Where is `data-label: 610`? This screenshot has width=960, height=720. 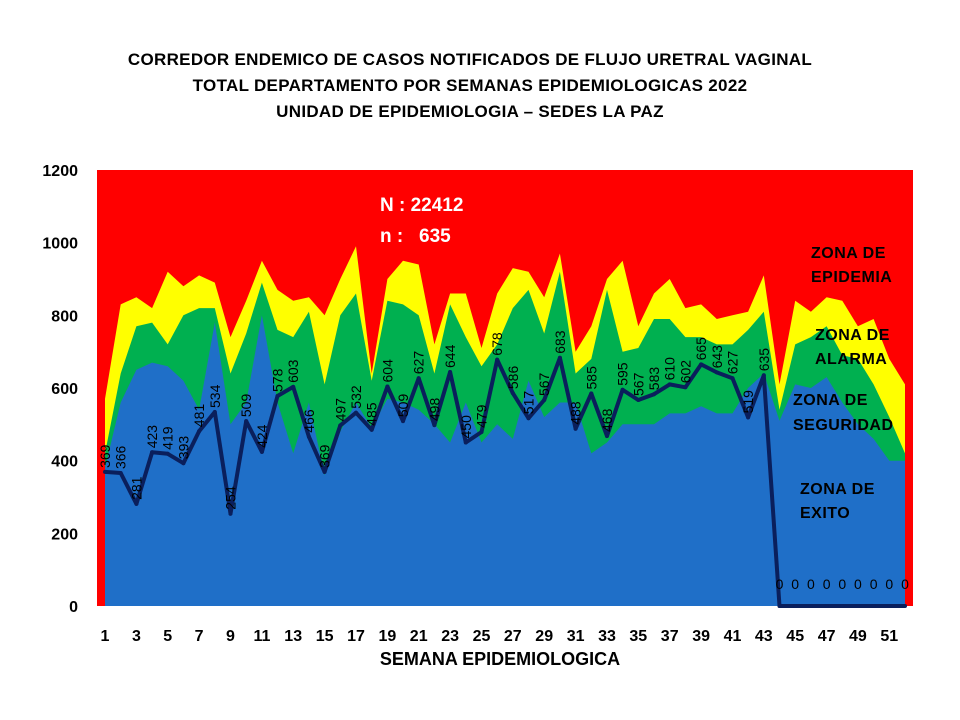
data-label: 610 is located at coordinates (670, 369).